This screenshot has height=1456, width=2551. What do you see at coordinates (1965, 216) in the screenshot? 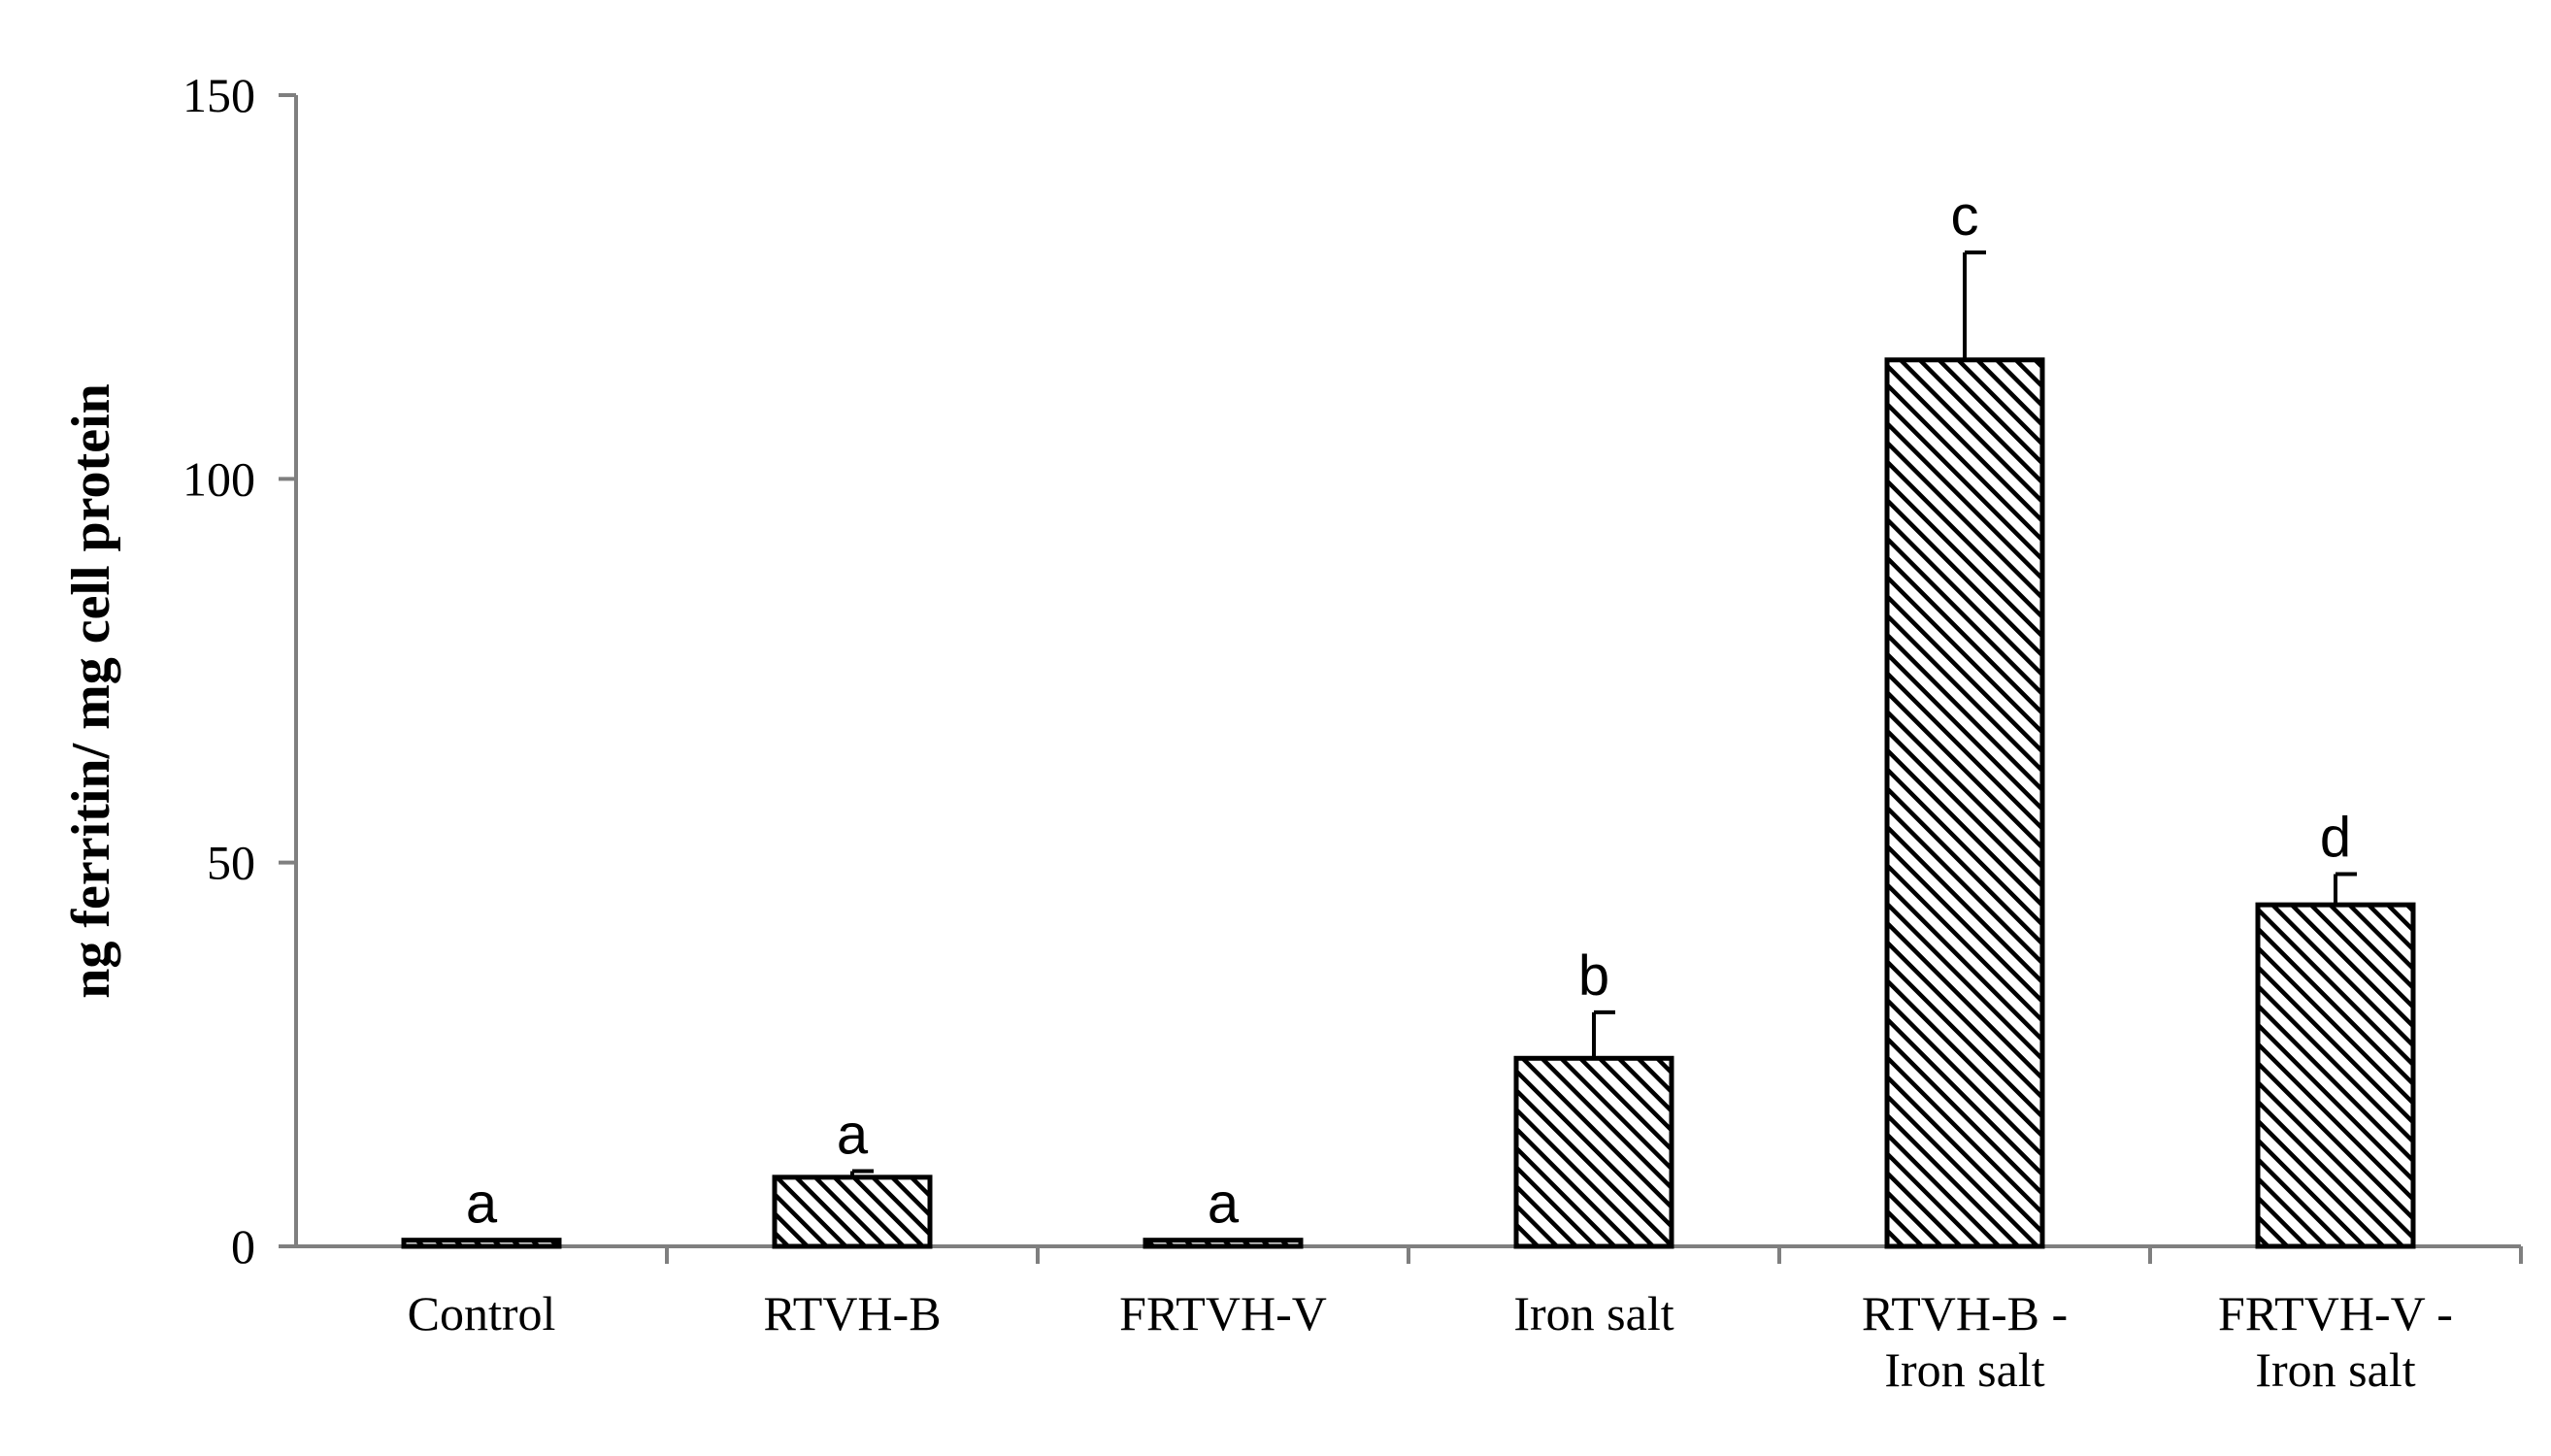
I see `significance-label: c` at bounding box center [1965, 216].